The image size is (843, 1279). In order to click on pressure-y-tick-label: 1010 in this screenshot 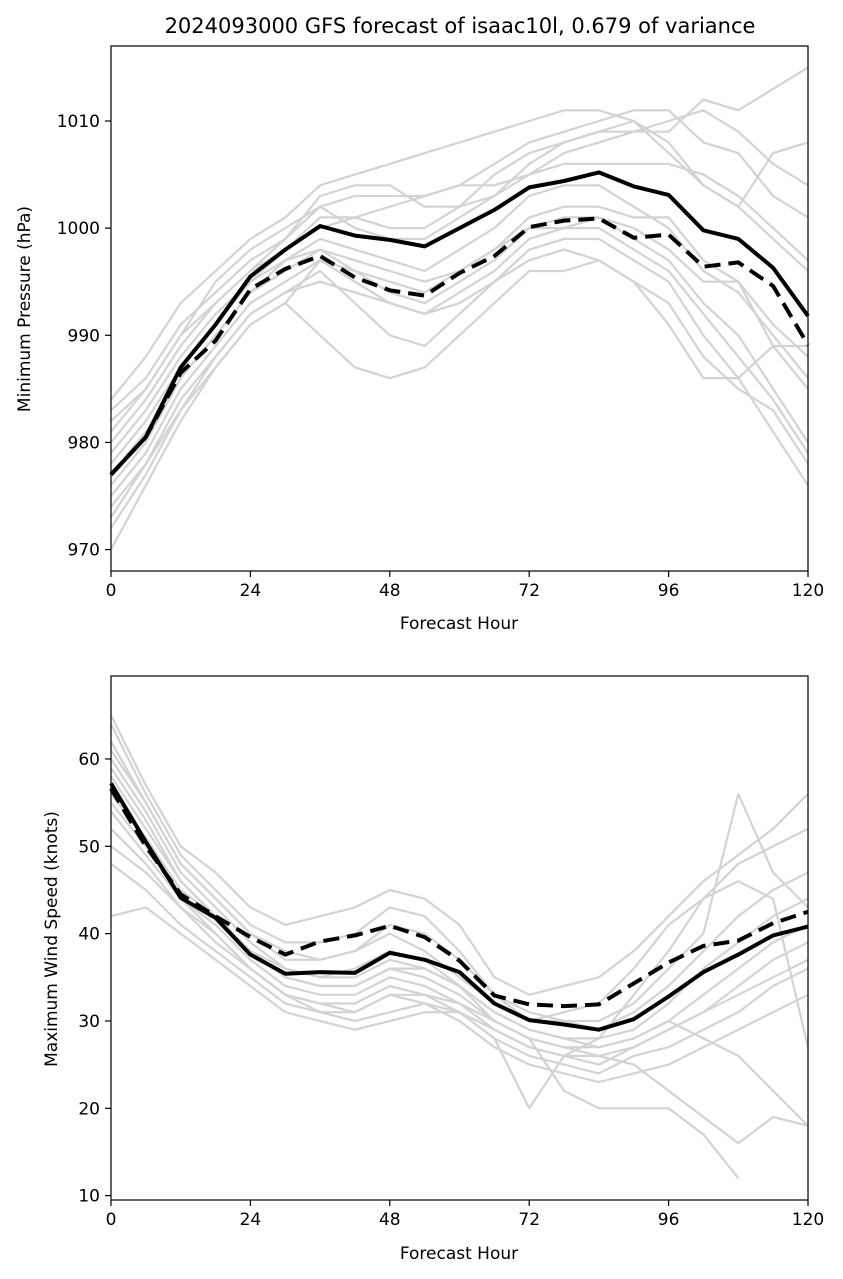, I will do `click(78, 122)`.